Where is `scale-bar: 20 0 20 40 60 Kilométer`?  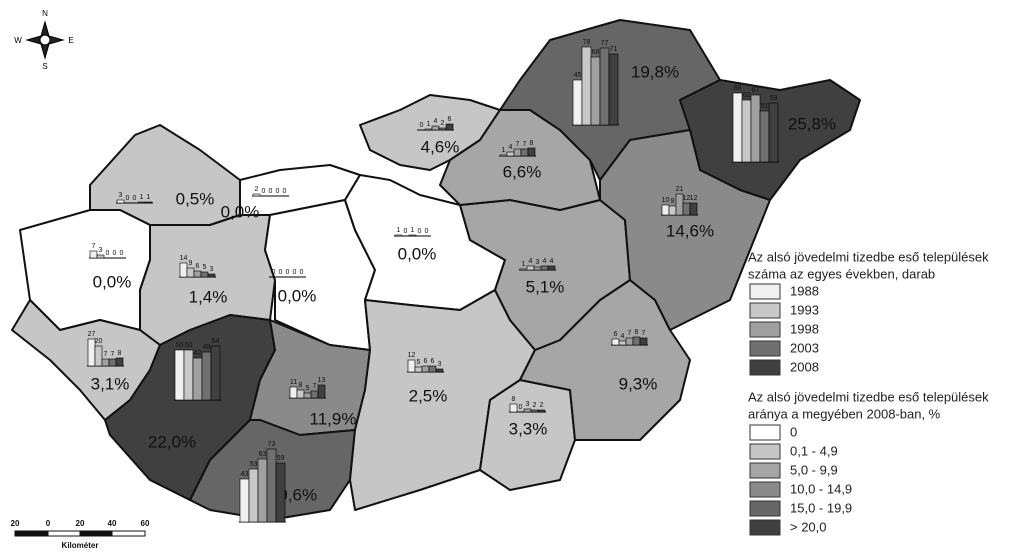
scale-bar: 20 0 20 40 60 Kilométer is located at coordinates (80, 534).